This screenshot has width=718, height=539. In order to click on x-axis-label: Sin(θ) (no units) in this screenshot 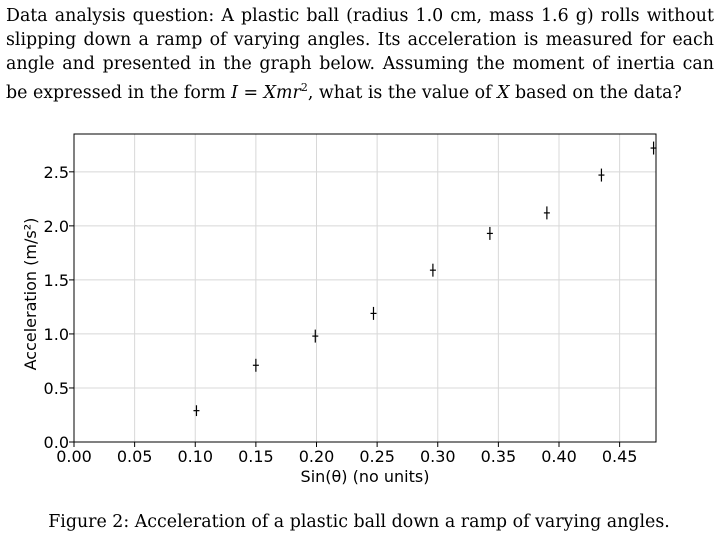, I will do `click(365, 476)`.